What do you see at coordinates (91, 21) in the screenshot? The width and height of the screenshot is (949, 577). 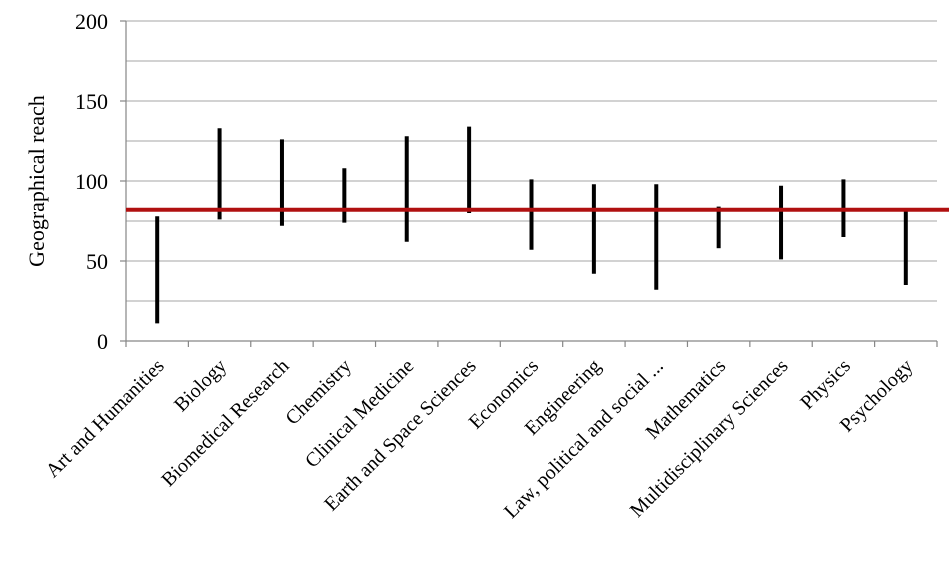 I see `y-tick-label: 200` at bounding box center [91, 21].